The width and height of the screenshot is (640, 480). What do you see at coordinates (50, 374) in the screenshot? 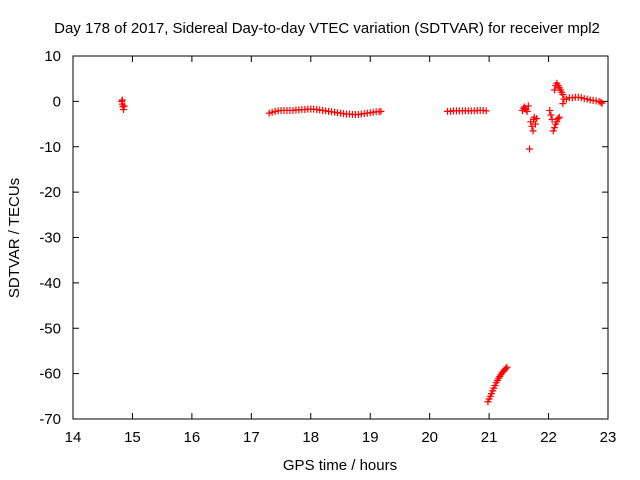
I see `y-tick-label: -60` at bounding box center [50, 374].